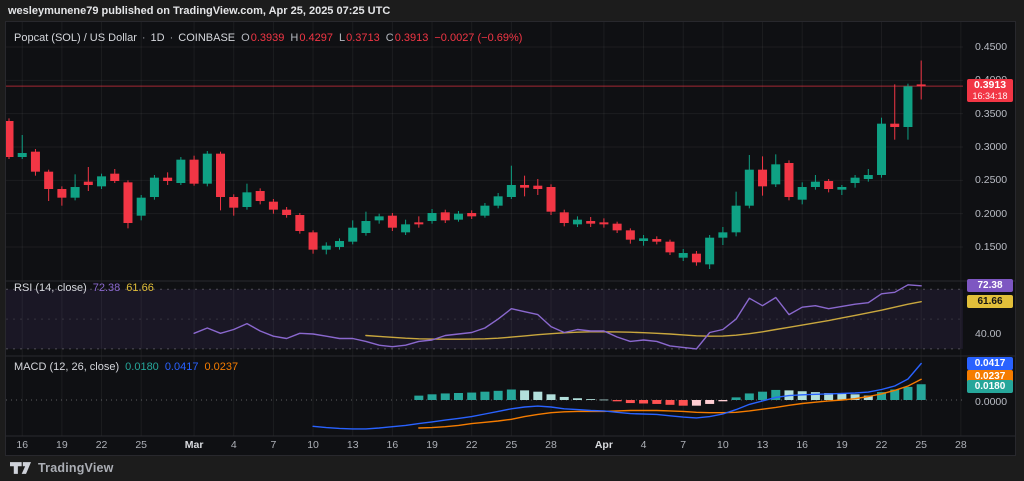 The height and width of the screenshot is (481, 1024). What do you see at coordinates (990, 376) in the screenshot?
I see `macd-signal-badge: 0.0237` at bounding box center [990, 376].